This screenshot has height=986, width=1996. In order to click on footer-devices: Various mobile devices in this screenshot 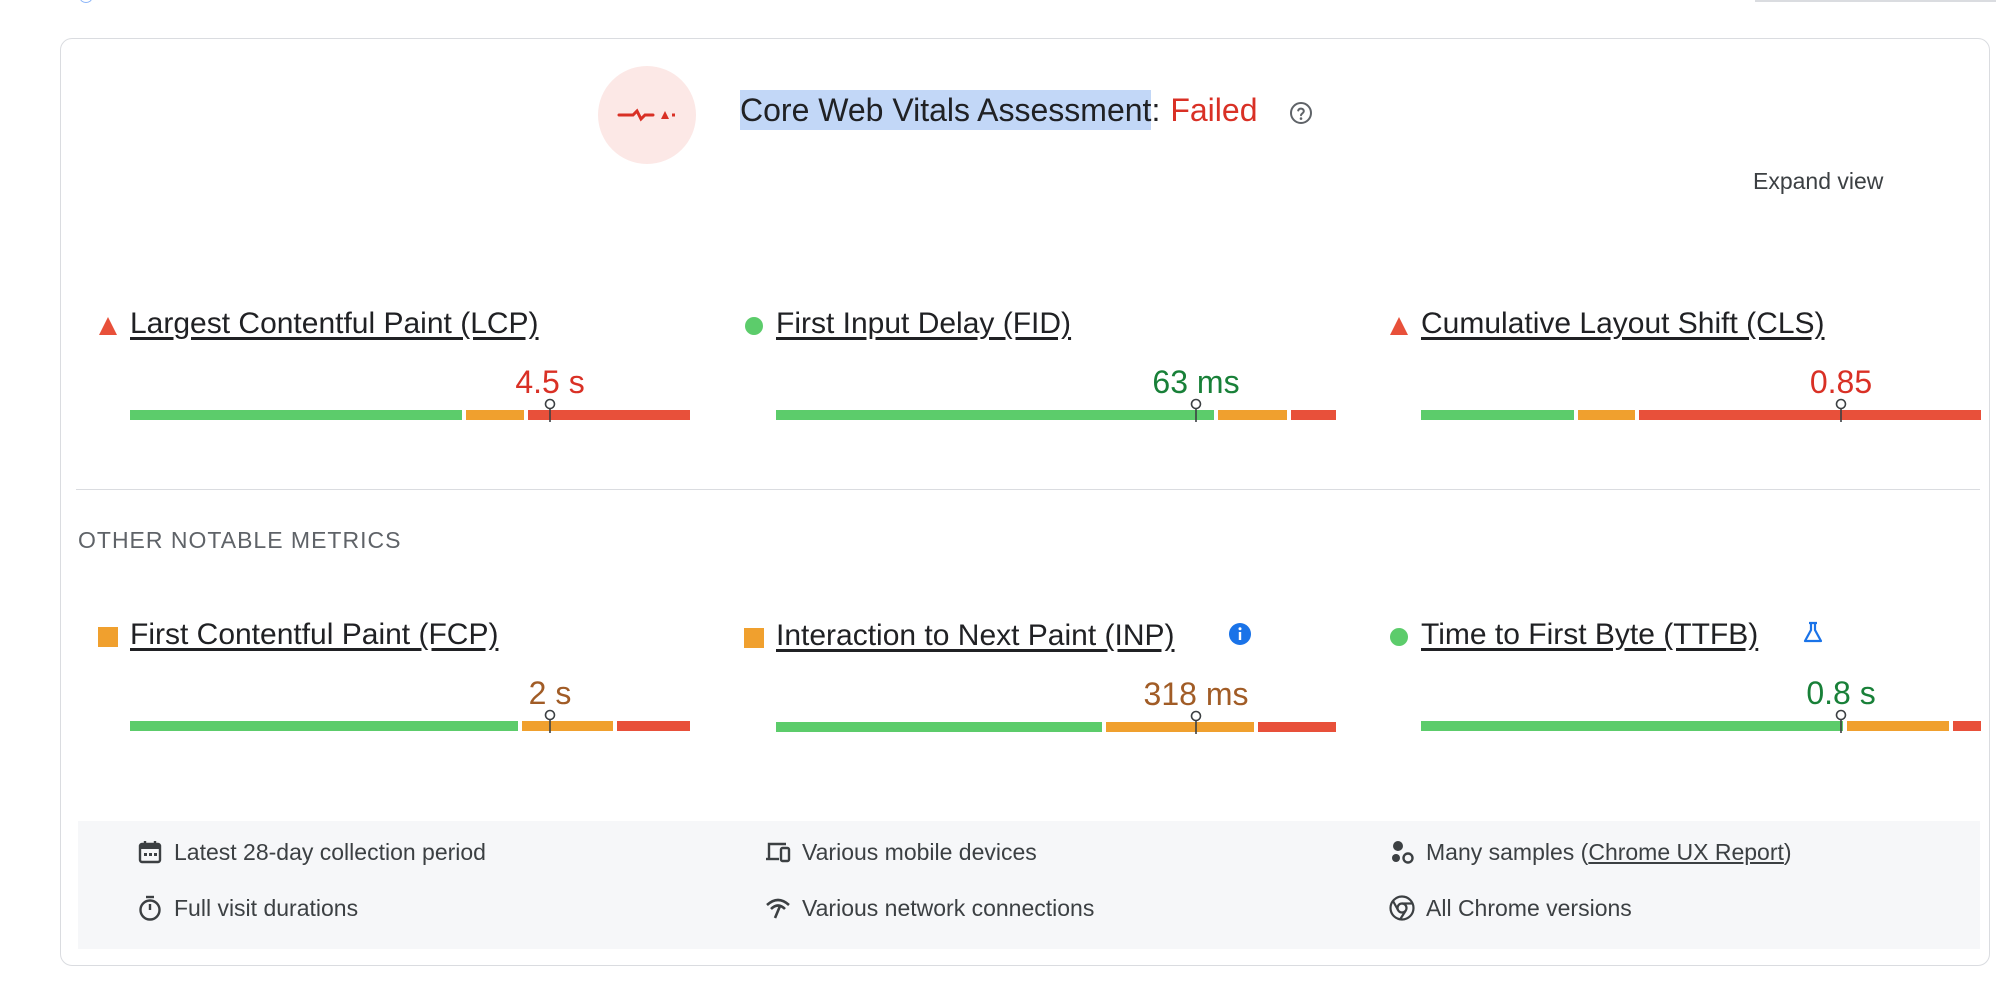, I will do `click(900, 852)`.